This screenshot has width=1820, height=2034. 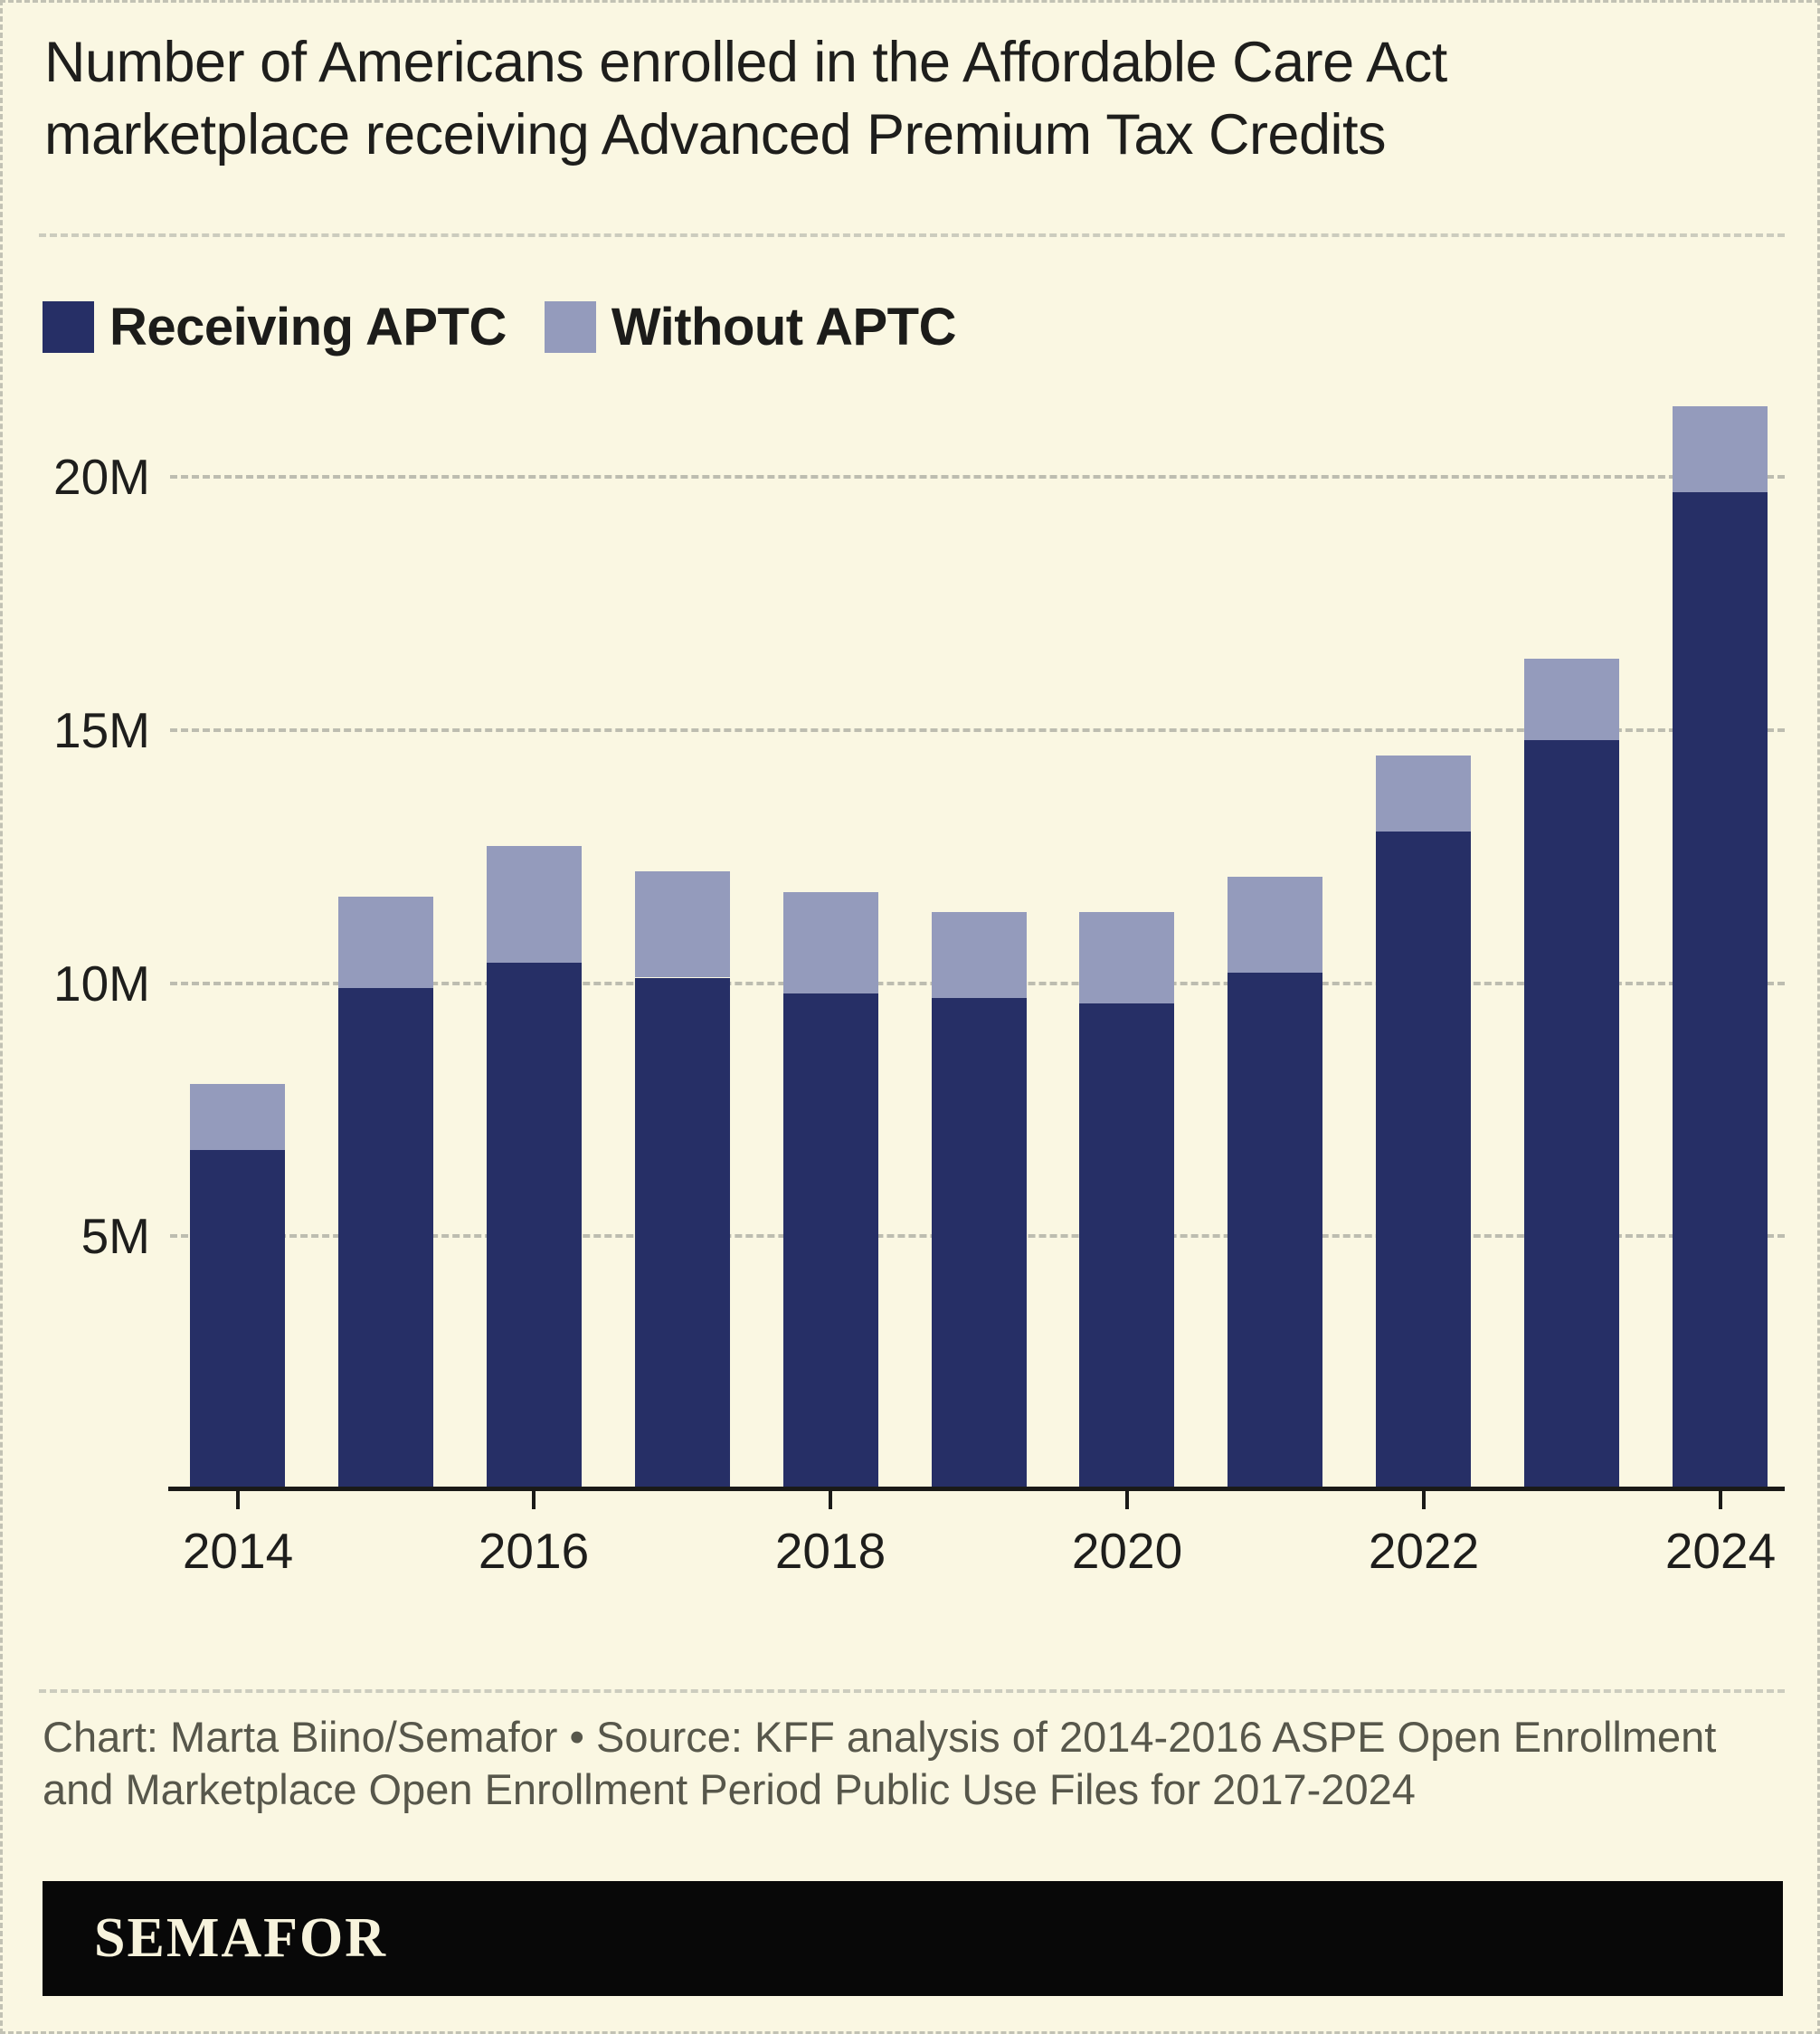 What do you see at coordinates (978, 729) in the screenshot?
I see `gridline-15M` at bounding box center [978, 729].